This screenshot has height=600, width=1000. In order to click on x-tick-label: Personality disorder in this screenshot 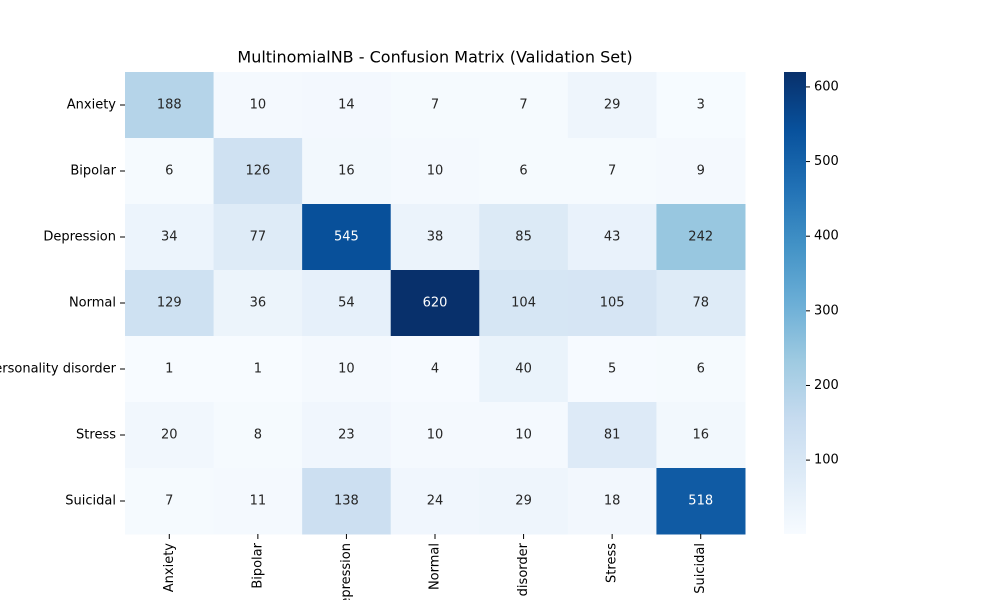, I will do `click(523, 571)`.